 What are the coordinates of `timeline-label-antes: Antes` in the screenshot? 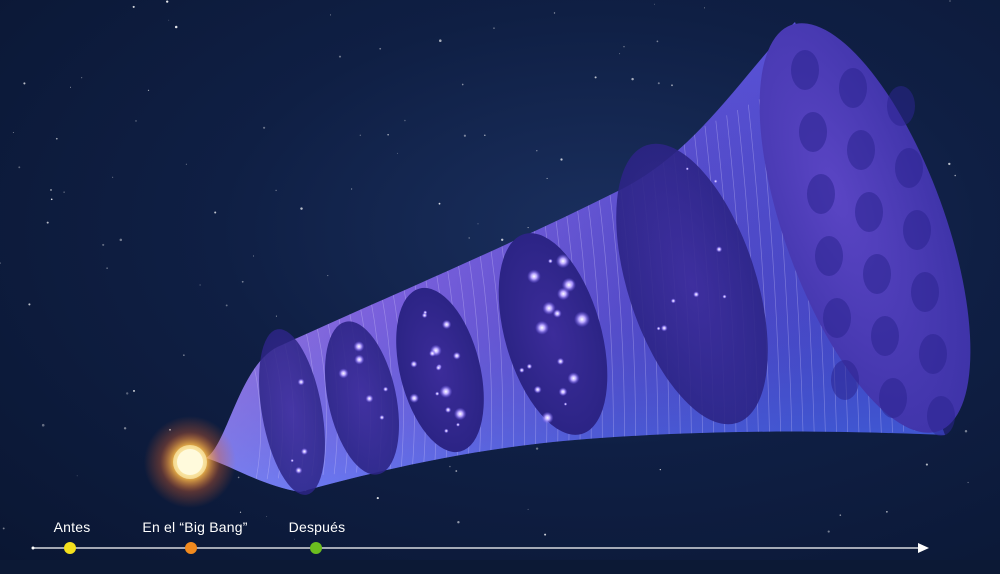 It's located at (72, 527).